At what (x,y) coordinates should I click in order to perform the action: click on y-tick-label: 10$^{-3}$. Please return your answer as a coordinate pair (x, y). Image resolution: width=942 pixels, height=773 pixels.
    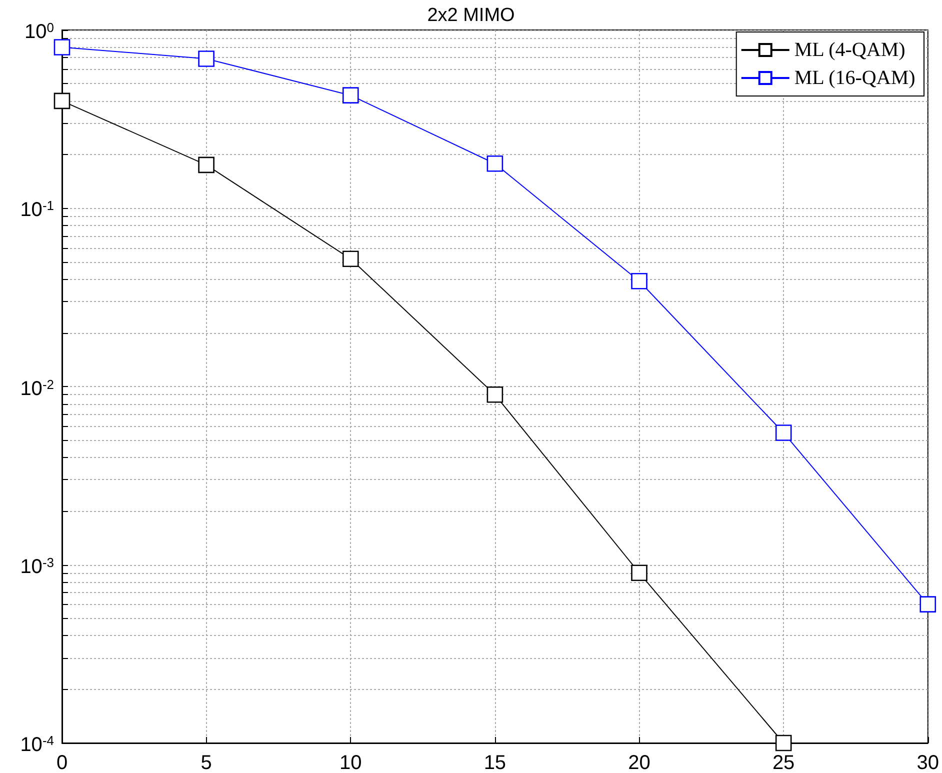
    Looking at the image, I should click on (37, 566).